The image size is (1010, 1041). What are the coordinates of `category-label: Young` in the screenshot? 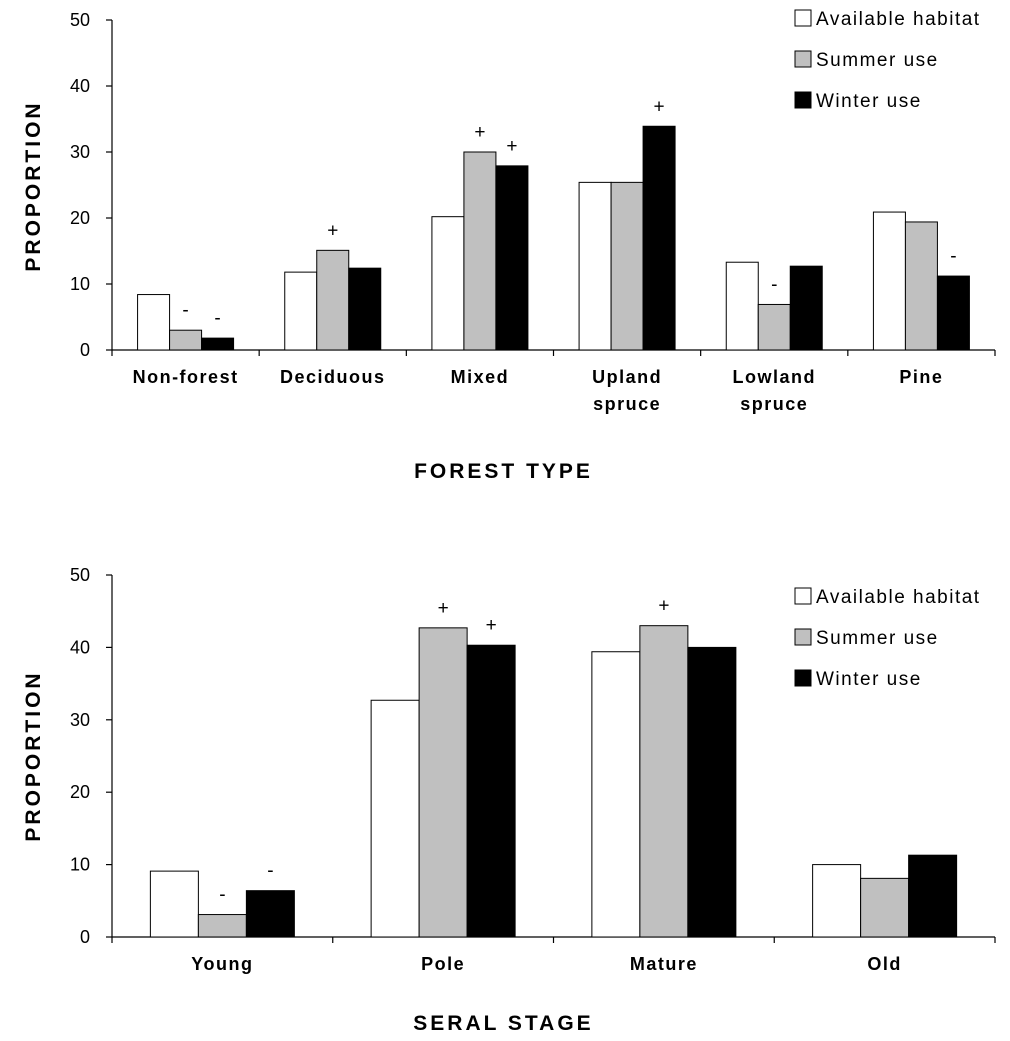 It's located at (222, 964).